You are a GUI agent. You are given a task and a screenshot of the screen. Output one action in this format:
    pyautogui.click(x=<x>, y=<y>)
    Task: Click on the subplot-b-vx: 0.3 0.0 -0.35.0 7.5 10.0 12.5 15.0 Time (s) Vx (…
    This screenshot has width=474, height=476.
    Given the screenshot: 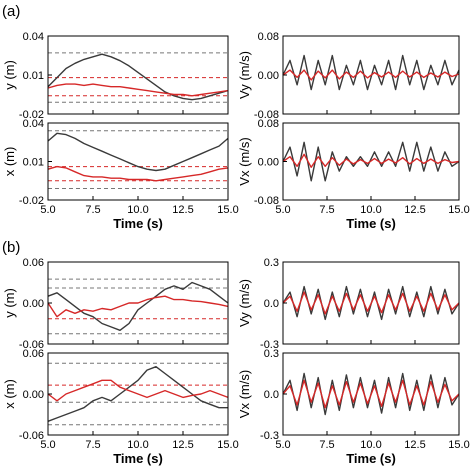 What is the action you would take?
    pyautogui.click(x=353, y=407)
    